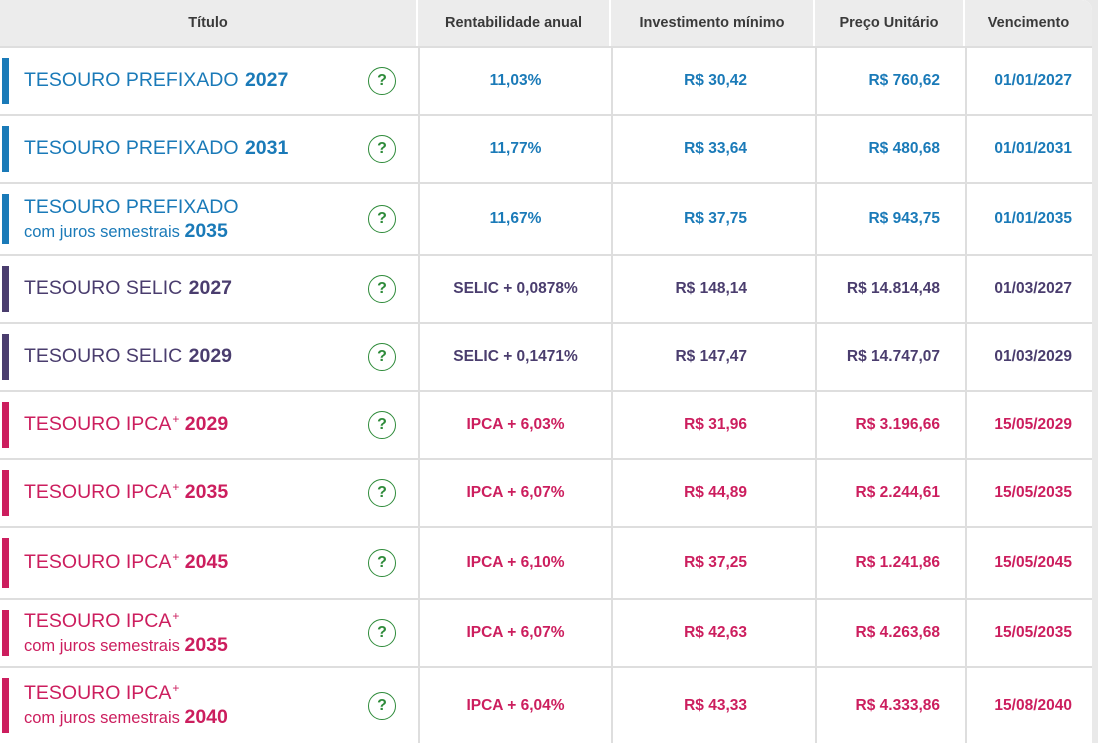  I want to click on preco-value: R$ 14.814,48, so click(890, 289).